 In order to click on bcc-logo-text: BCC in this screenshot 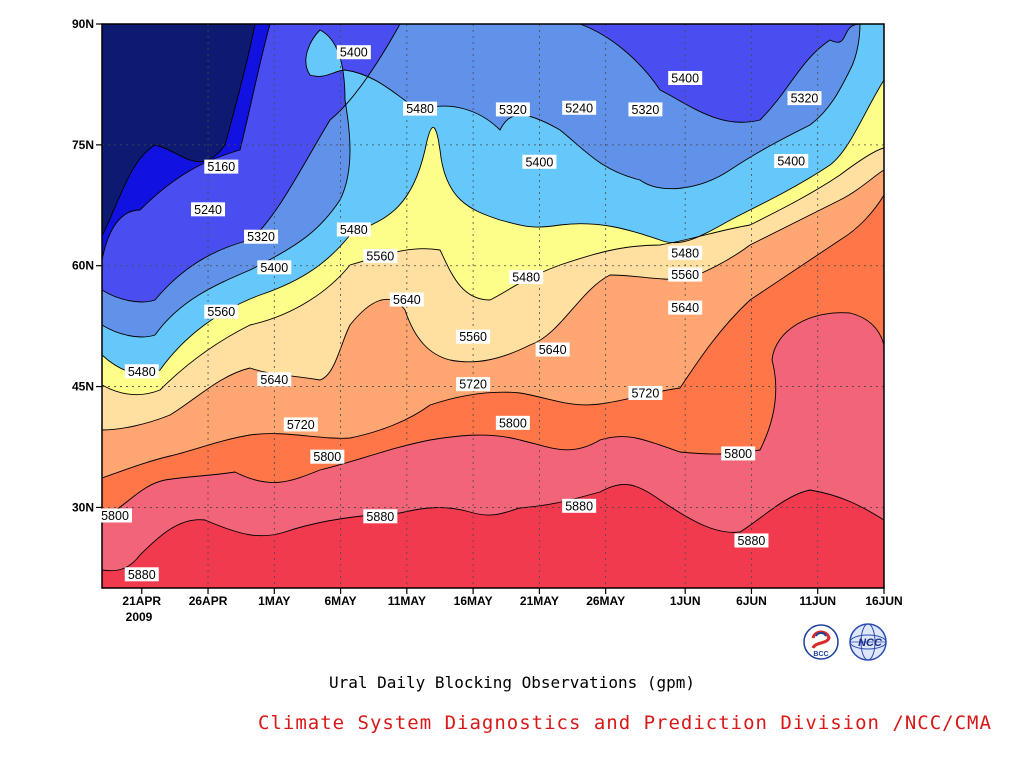, I will do `click(820, 654)`.